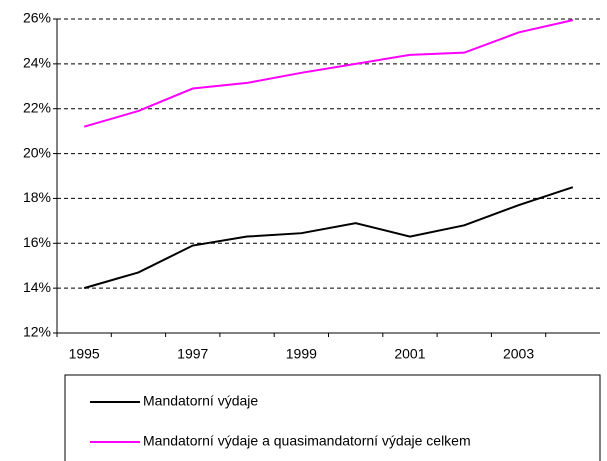  What do you see at coordinates (37, 152) in the screenshot?
I see `y-tick-label: 20%` at bounding box center [37, 152].